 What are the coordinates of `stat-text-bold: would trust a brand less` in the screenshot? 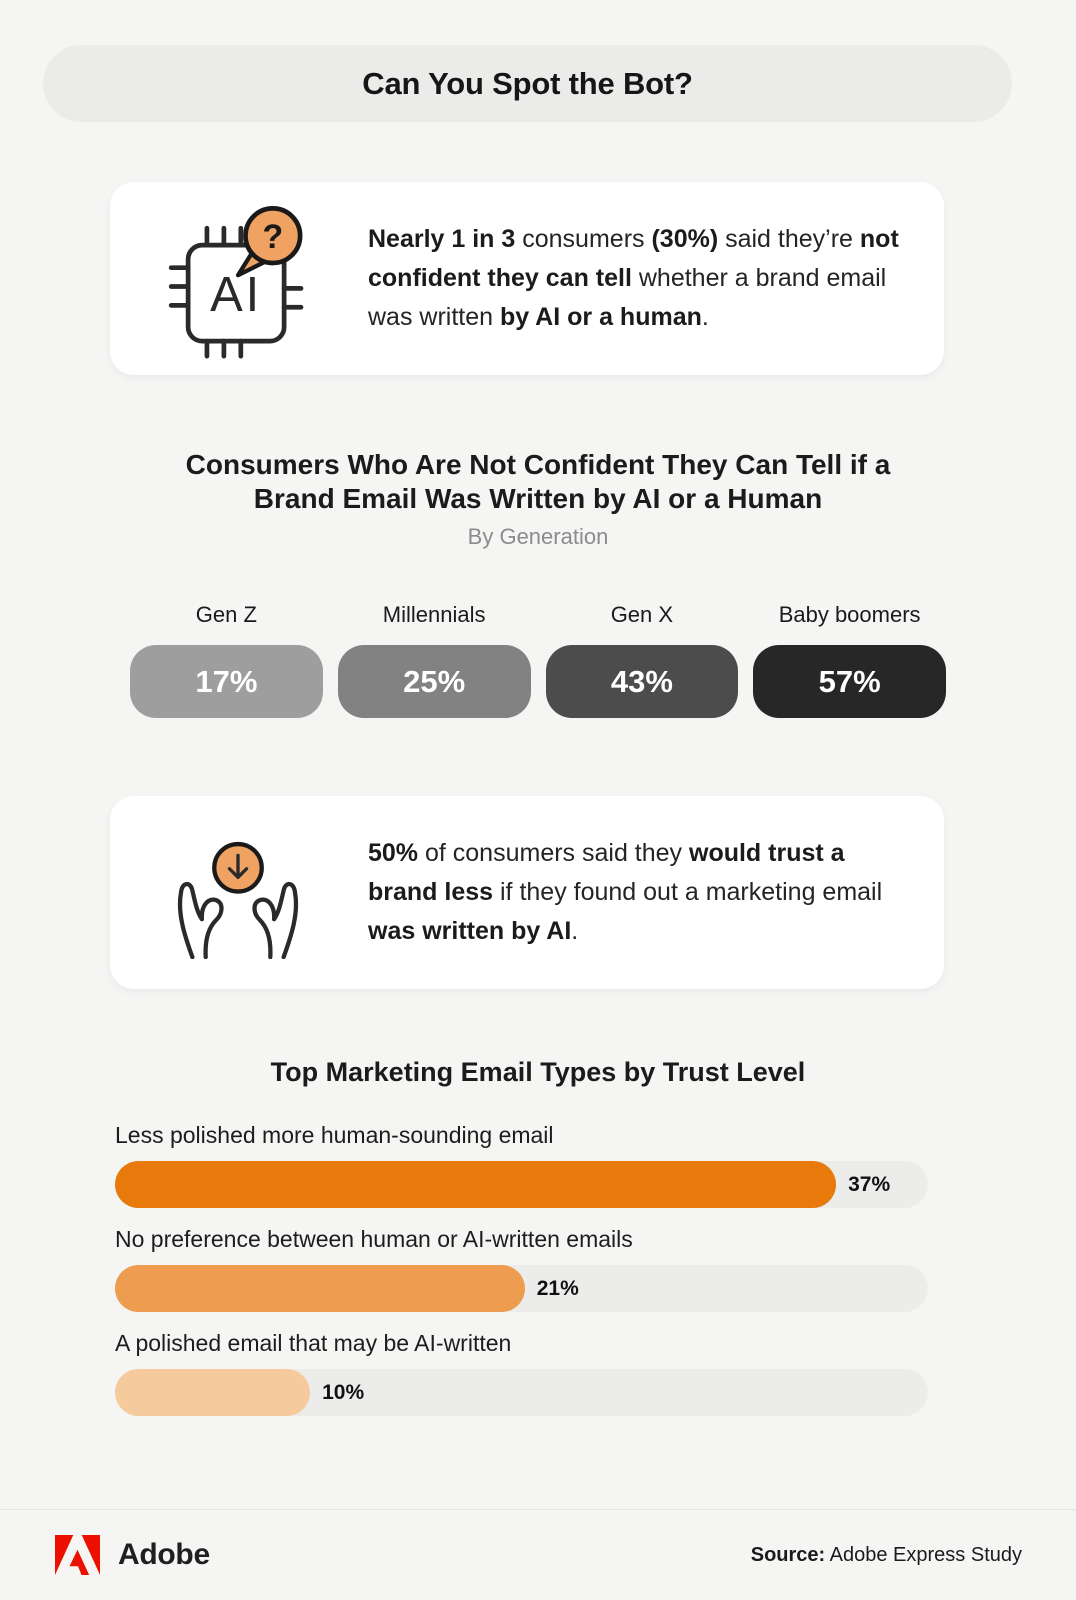 It's located at (606, 872).